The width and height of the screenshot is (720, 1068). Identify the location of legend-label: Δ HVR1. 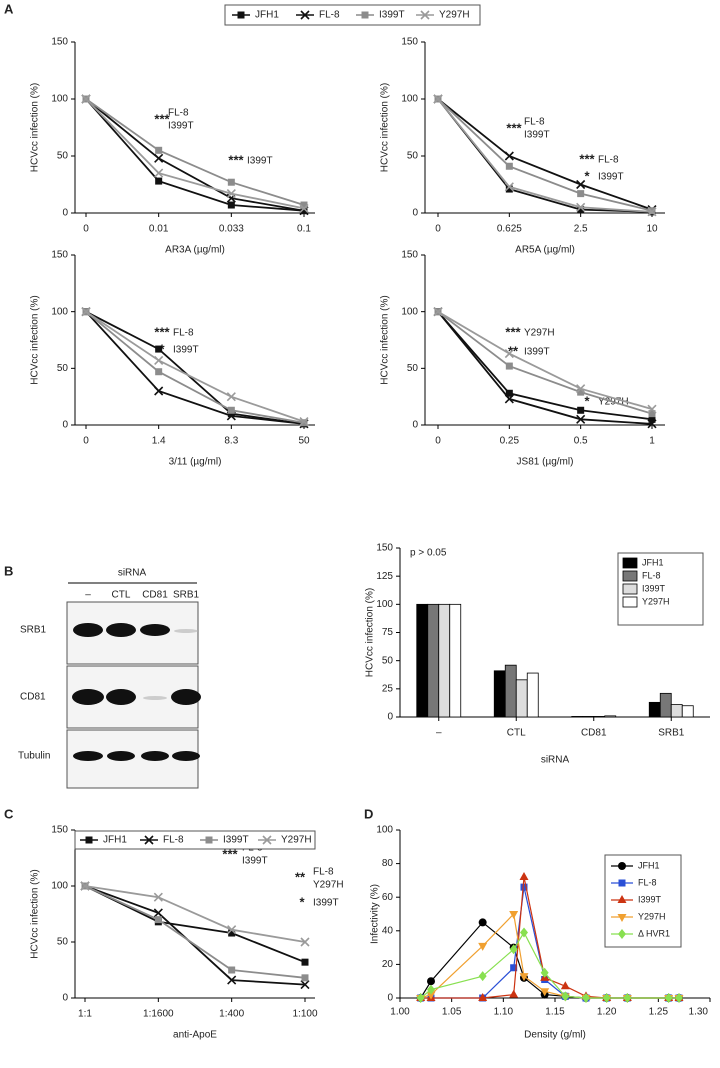
(654, 933).